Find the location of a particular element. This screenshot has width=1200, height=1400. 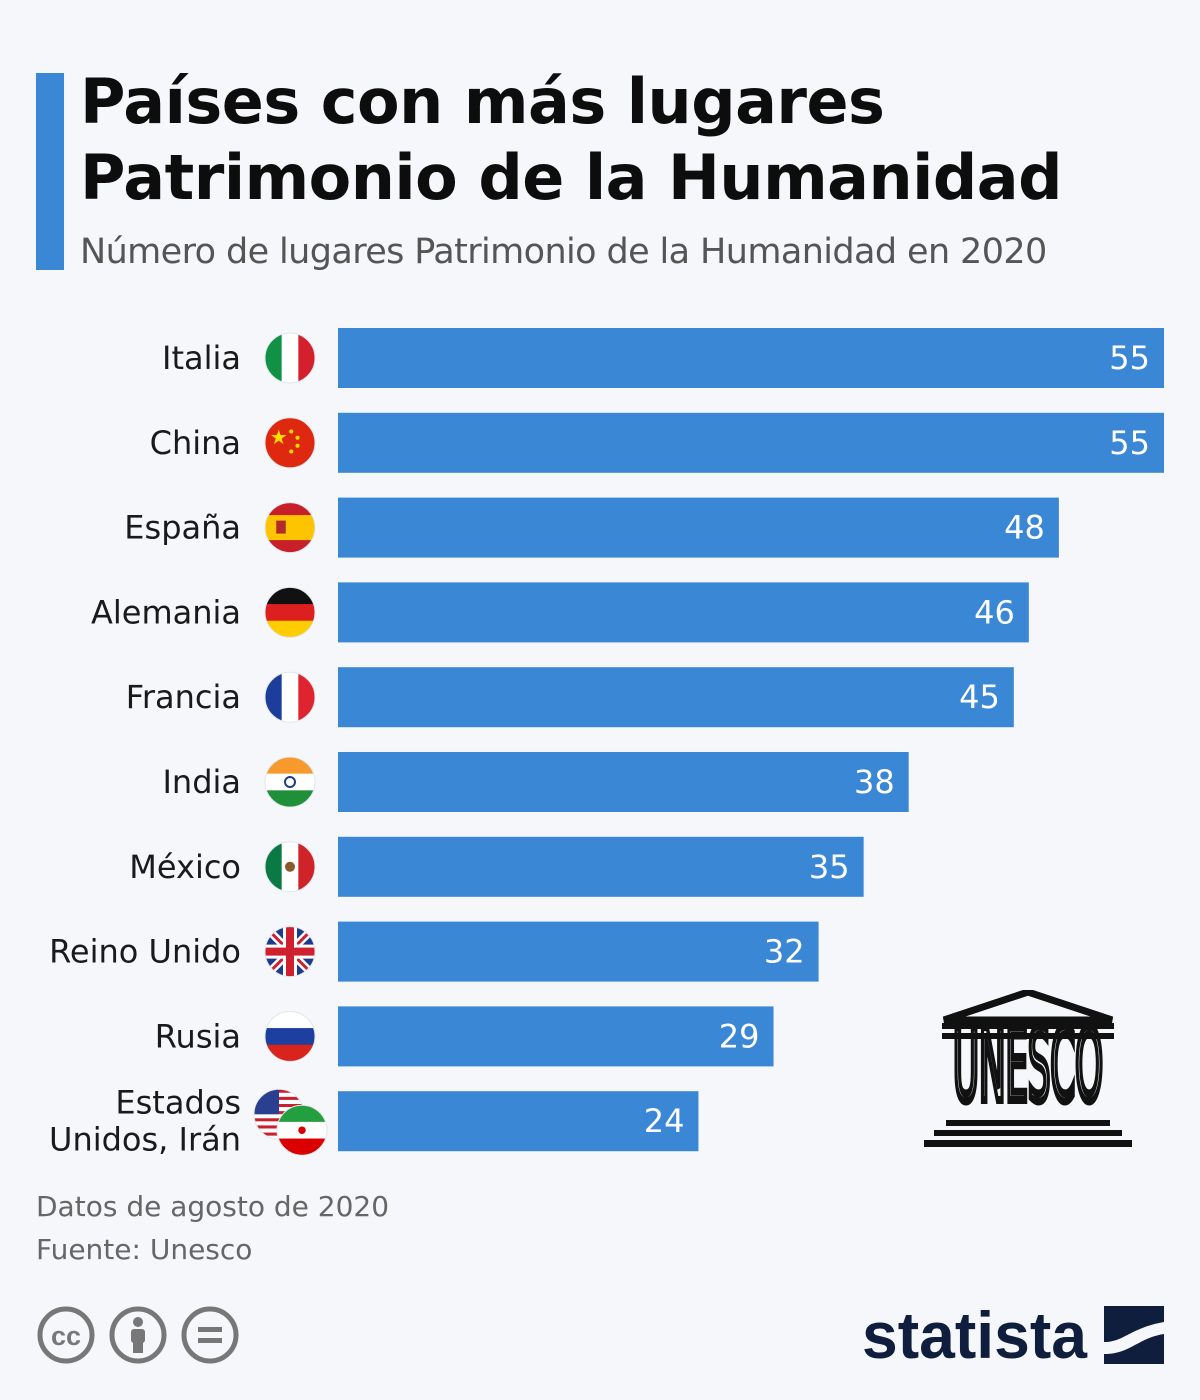

unesco-logo: UNESCO is located at coordinates (1028, 1068).